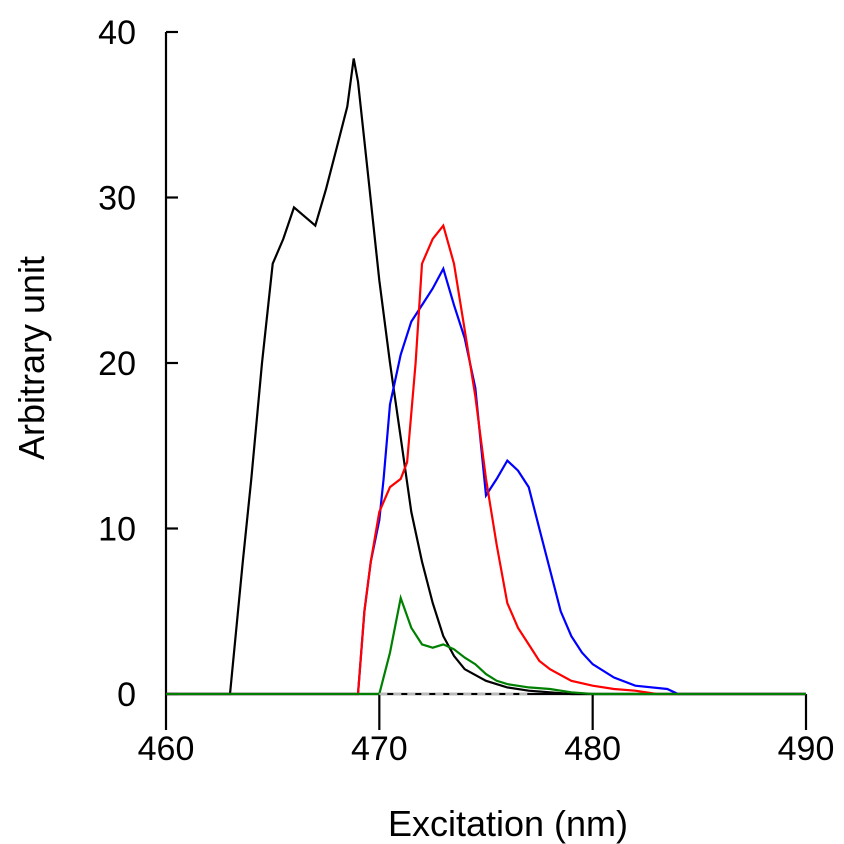  Describe the element at coordinates (31, 358) in the screenshot. I see `y-axis-title: Arbitrary unit` at that location.